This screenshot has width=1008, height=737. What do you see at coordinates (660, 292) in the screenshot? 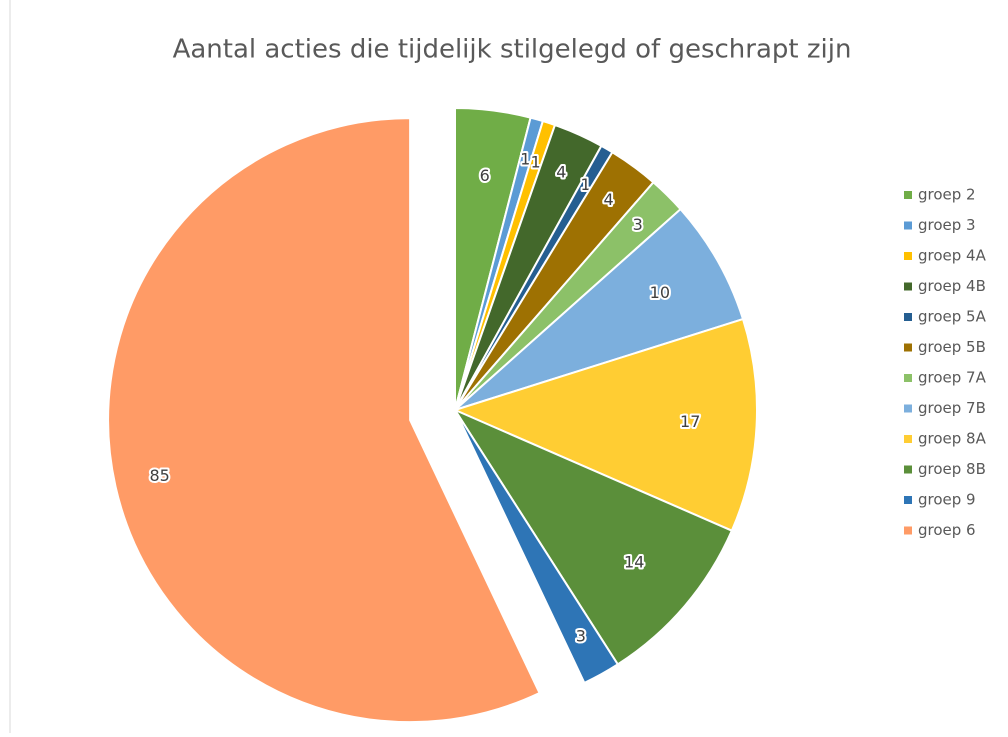
I see `data-label: 10` at bounding box center [660, 292].